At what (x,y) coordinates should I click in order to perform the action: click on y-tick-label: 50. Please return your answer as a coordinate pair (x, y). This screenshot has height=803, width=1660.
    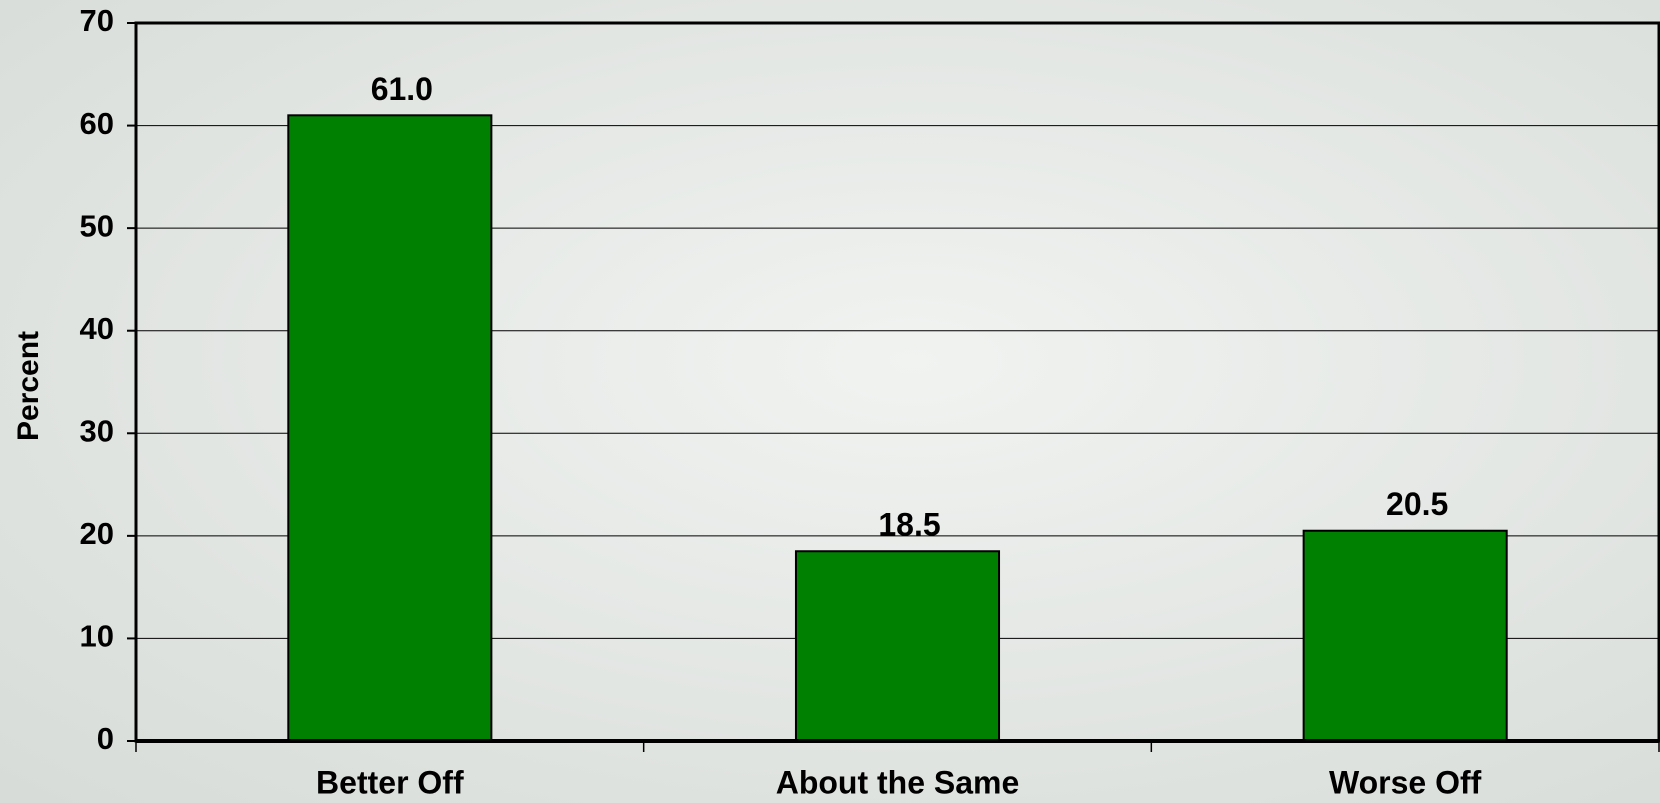
    Looking at the image, I should click on (97, 225).